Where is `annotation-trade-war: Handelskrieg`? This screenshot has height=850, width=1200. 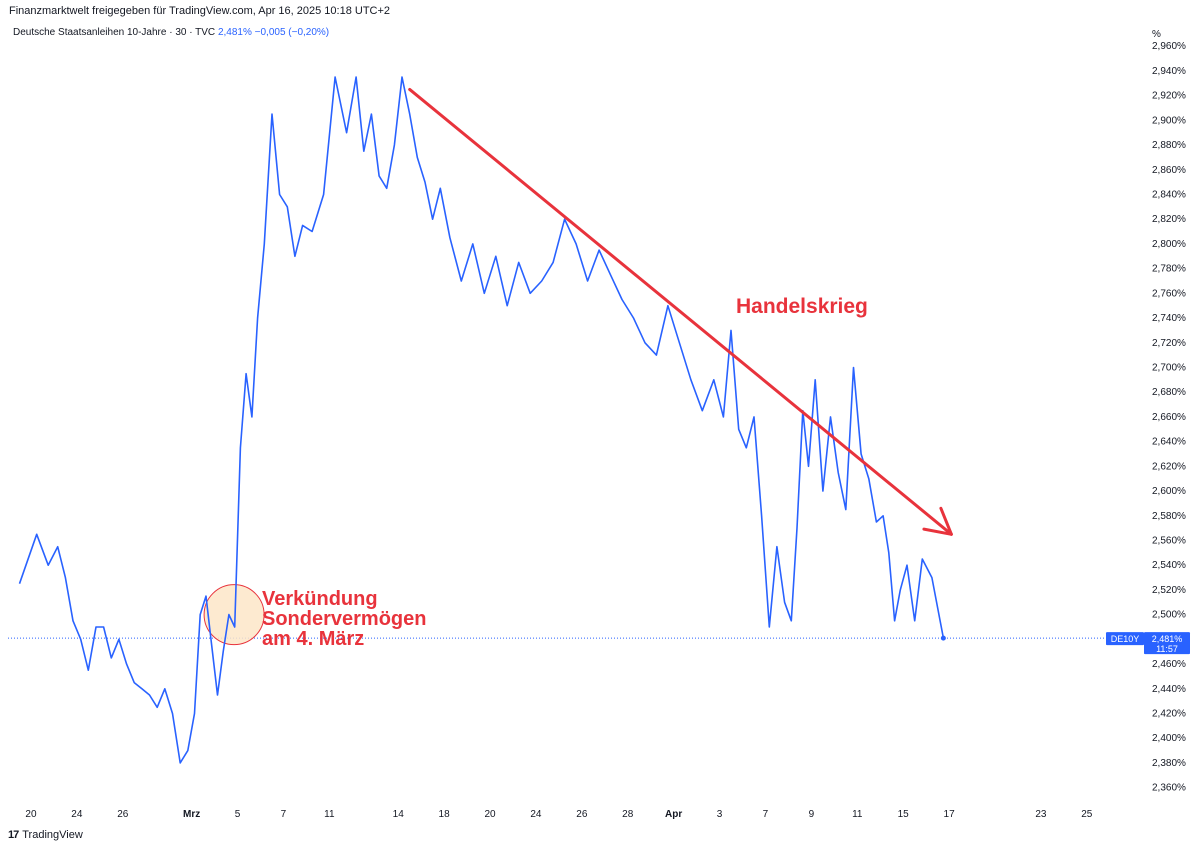 annotation-trade-war: Handelskrieg is located at coordinates (802, 306).